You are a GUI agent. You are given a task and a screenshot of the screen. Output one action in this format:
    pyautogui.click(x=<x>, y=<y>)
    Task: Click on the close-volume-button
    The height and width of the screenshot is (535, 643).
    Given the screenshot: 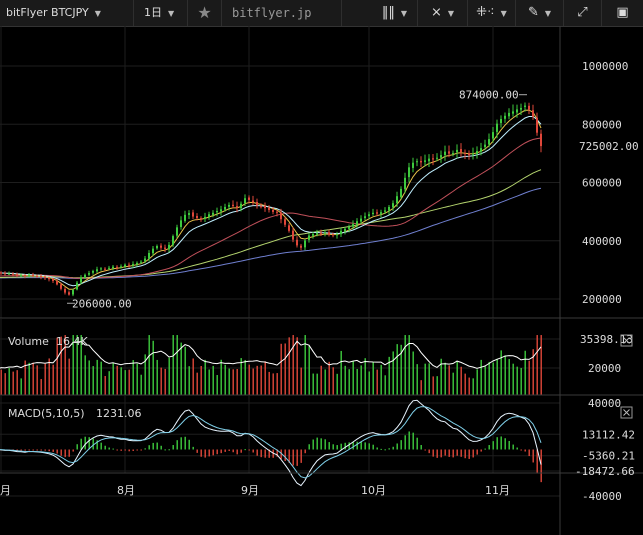 What is the action you would take?
    pyautogui.click(x=626, y=340)
    